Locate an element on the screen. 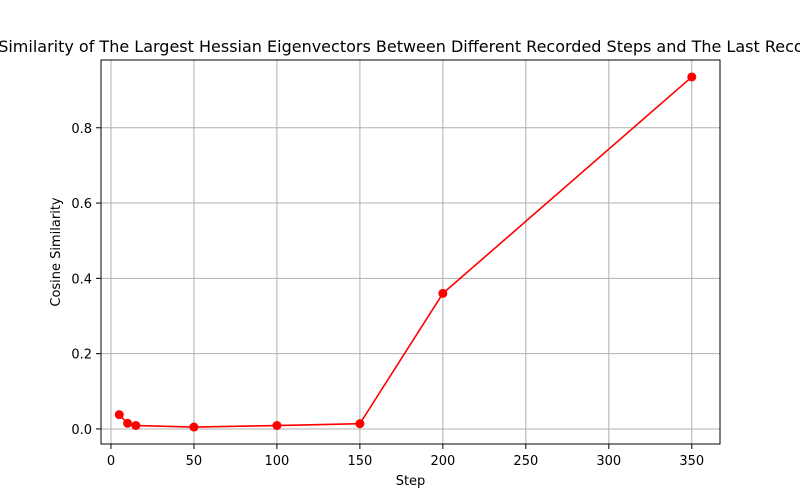 This screenshot has height=500, width=800. x-tick-label: 50 is located at coordinates (194, 461).